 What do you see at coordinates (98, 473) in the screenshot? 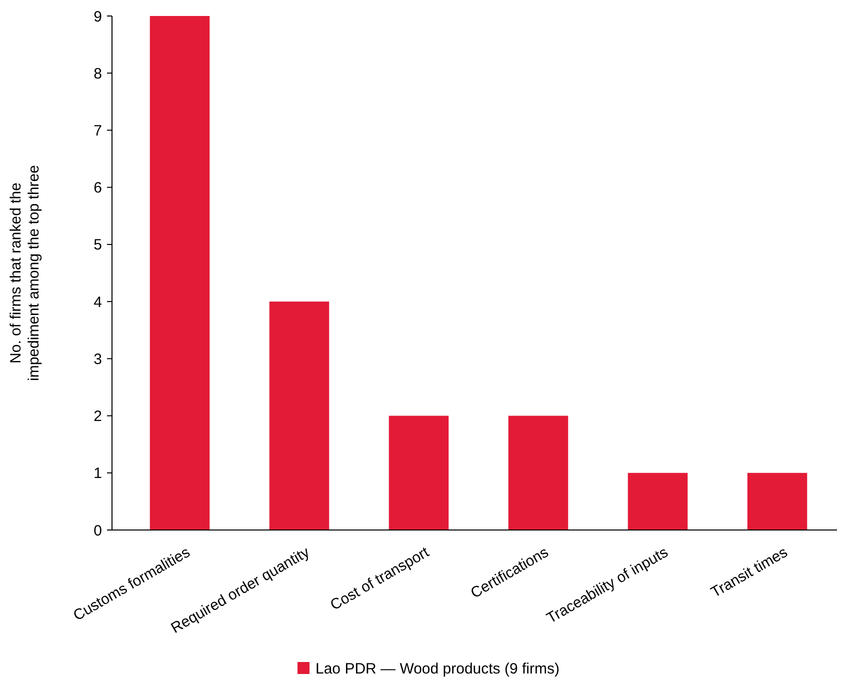
I see `y-tick-label: 1` at bounding box center [98, 473].